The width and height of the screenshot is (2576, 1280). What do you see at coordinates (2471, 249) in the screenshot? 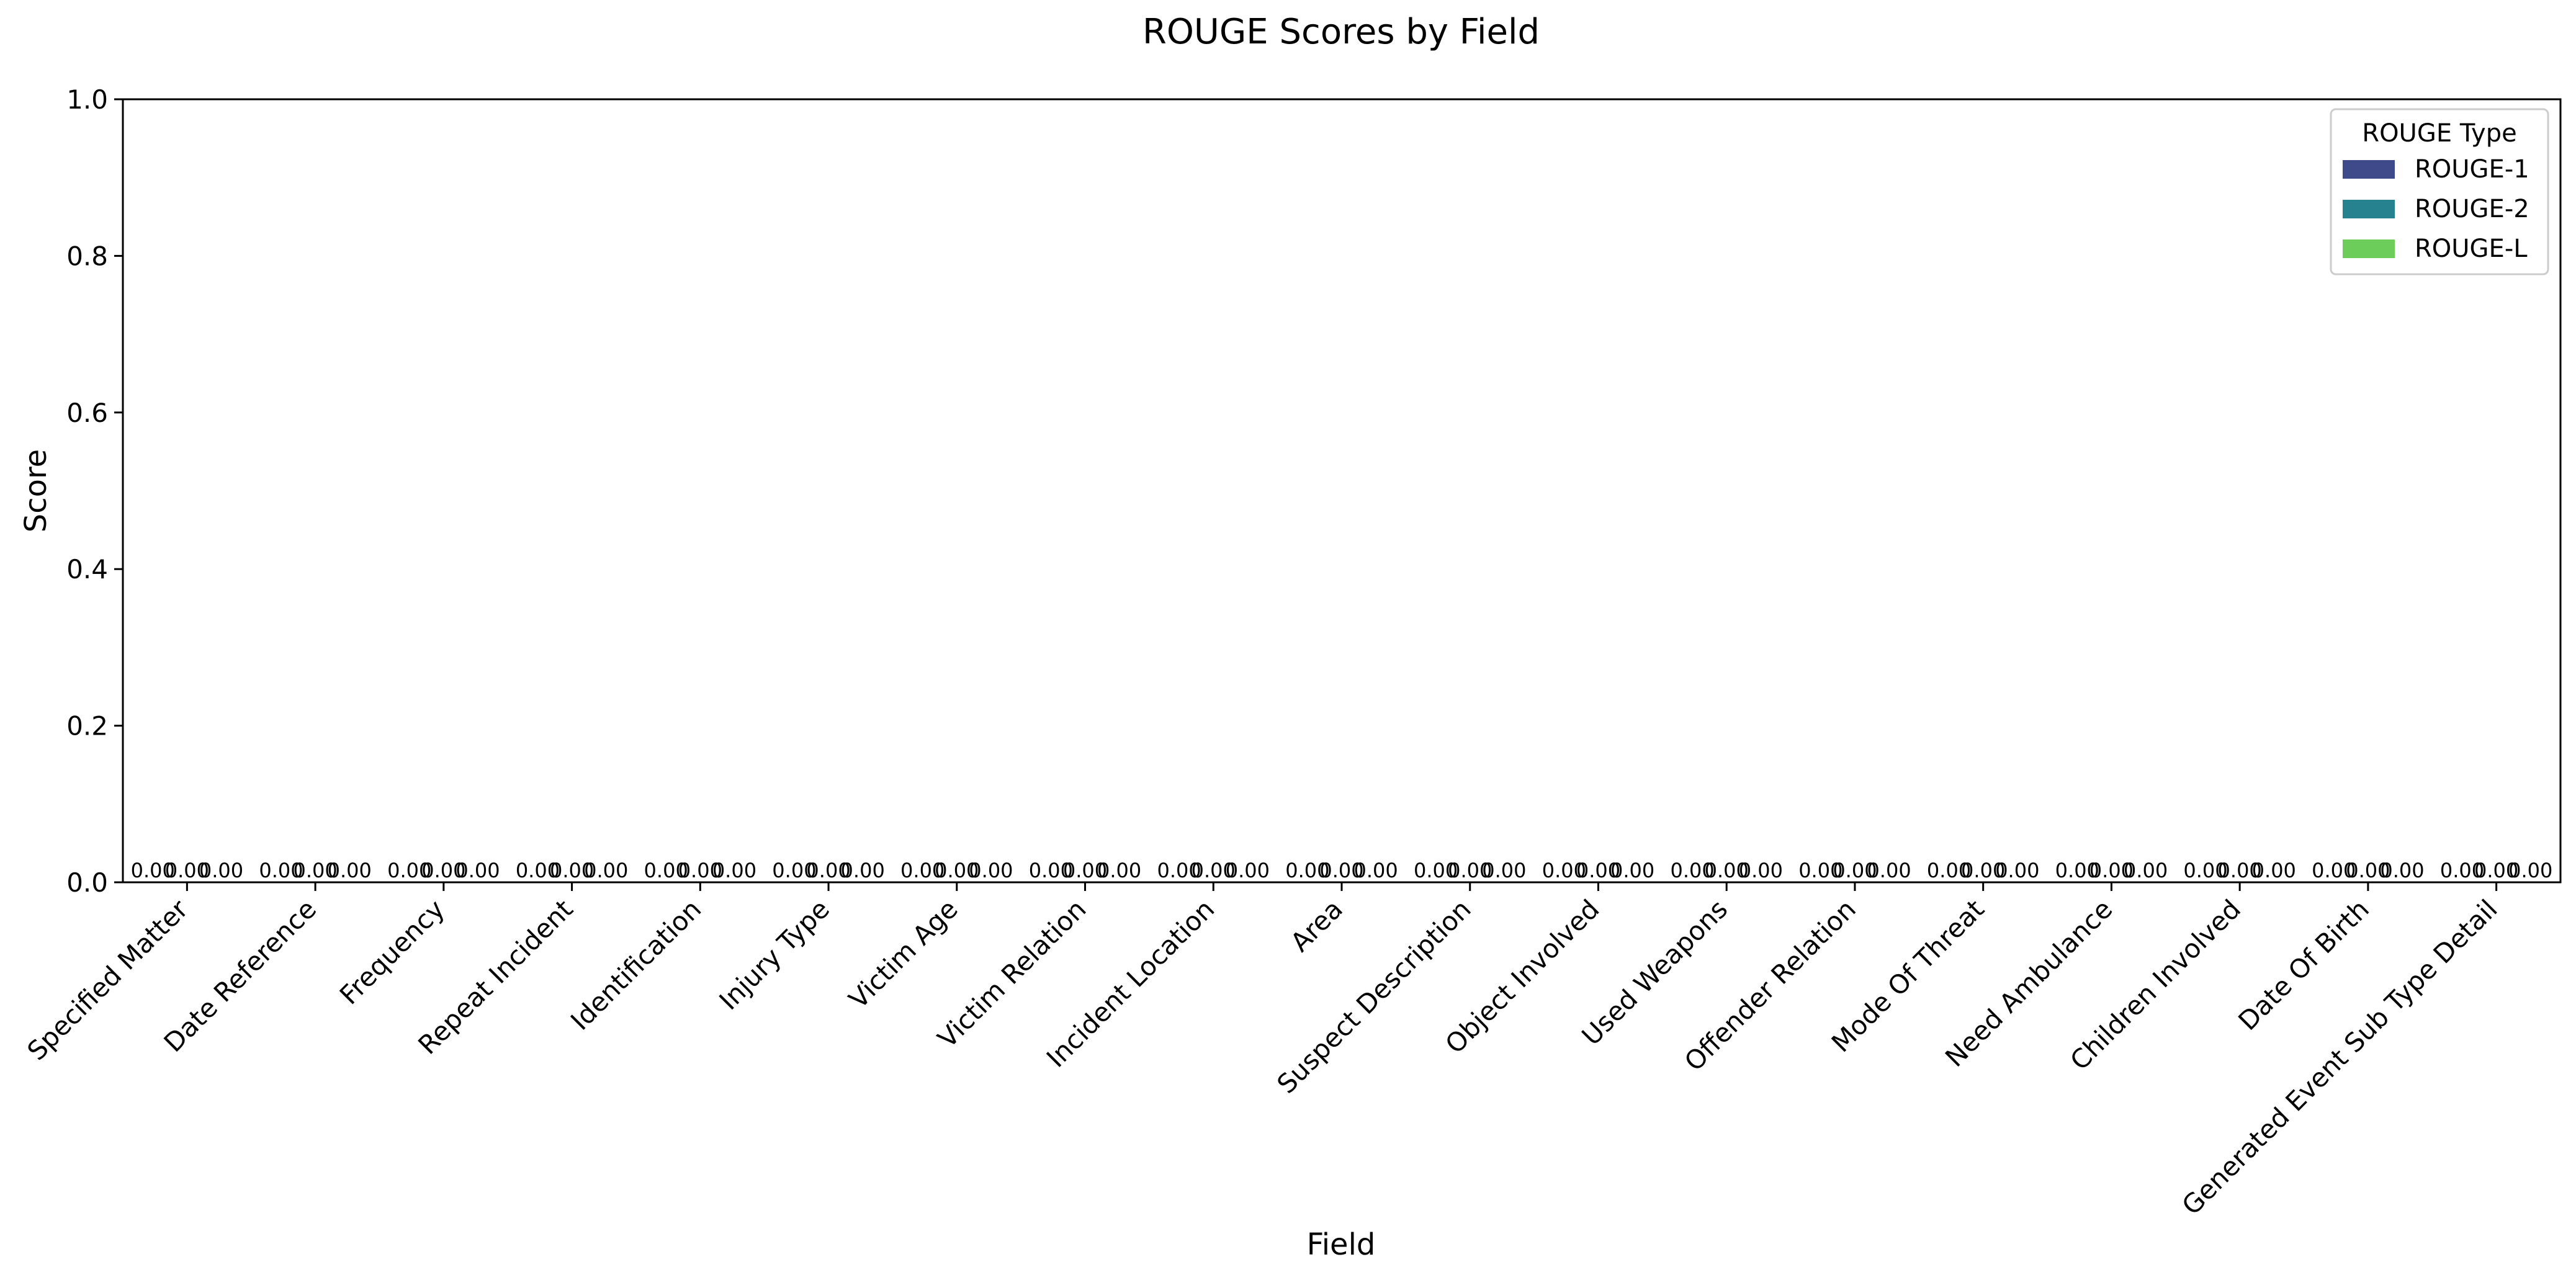
I see `legend-label: ROUGE-L` at bounding box center [2471, 249].